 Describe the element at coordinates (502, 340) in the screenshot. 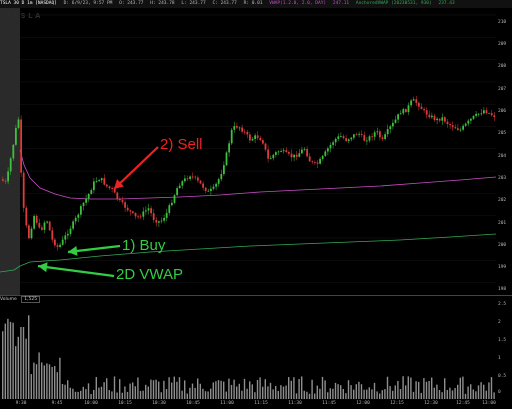

I see `volume-tick: 1.5` at that location.